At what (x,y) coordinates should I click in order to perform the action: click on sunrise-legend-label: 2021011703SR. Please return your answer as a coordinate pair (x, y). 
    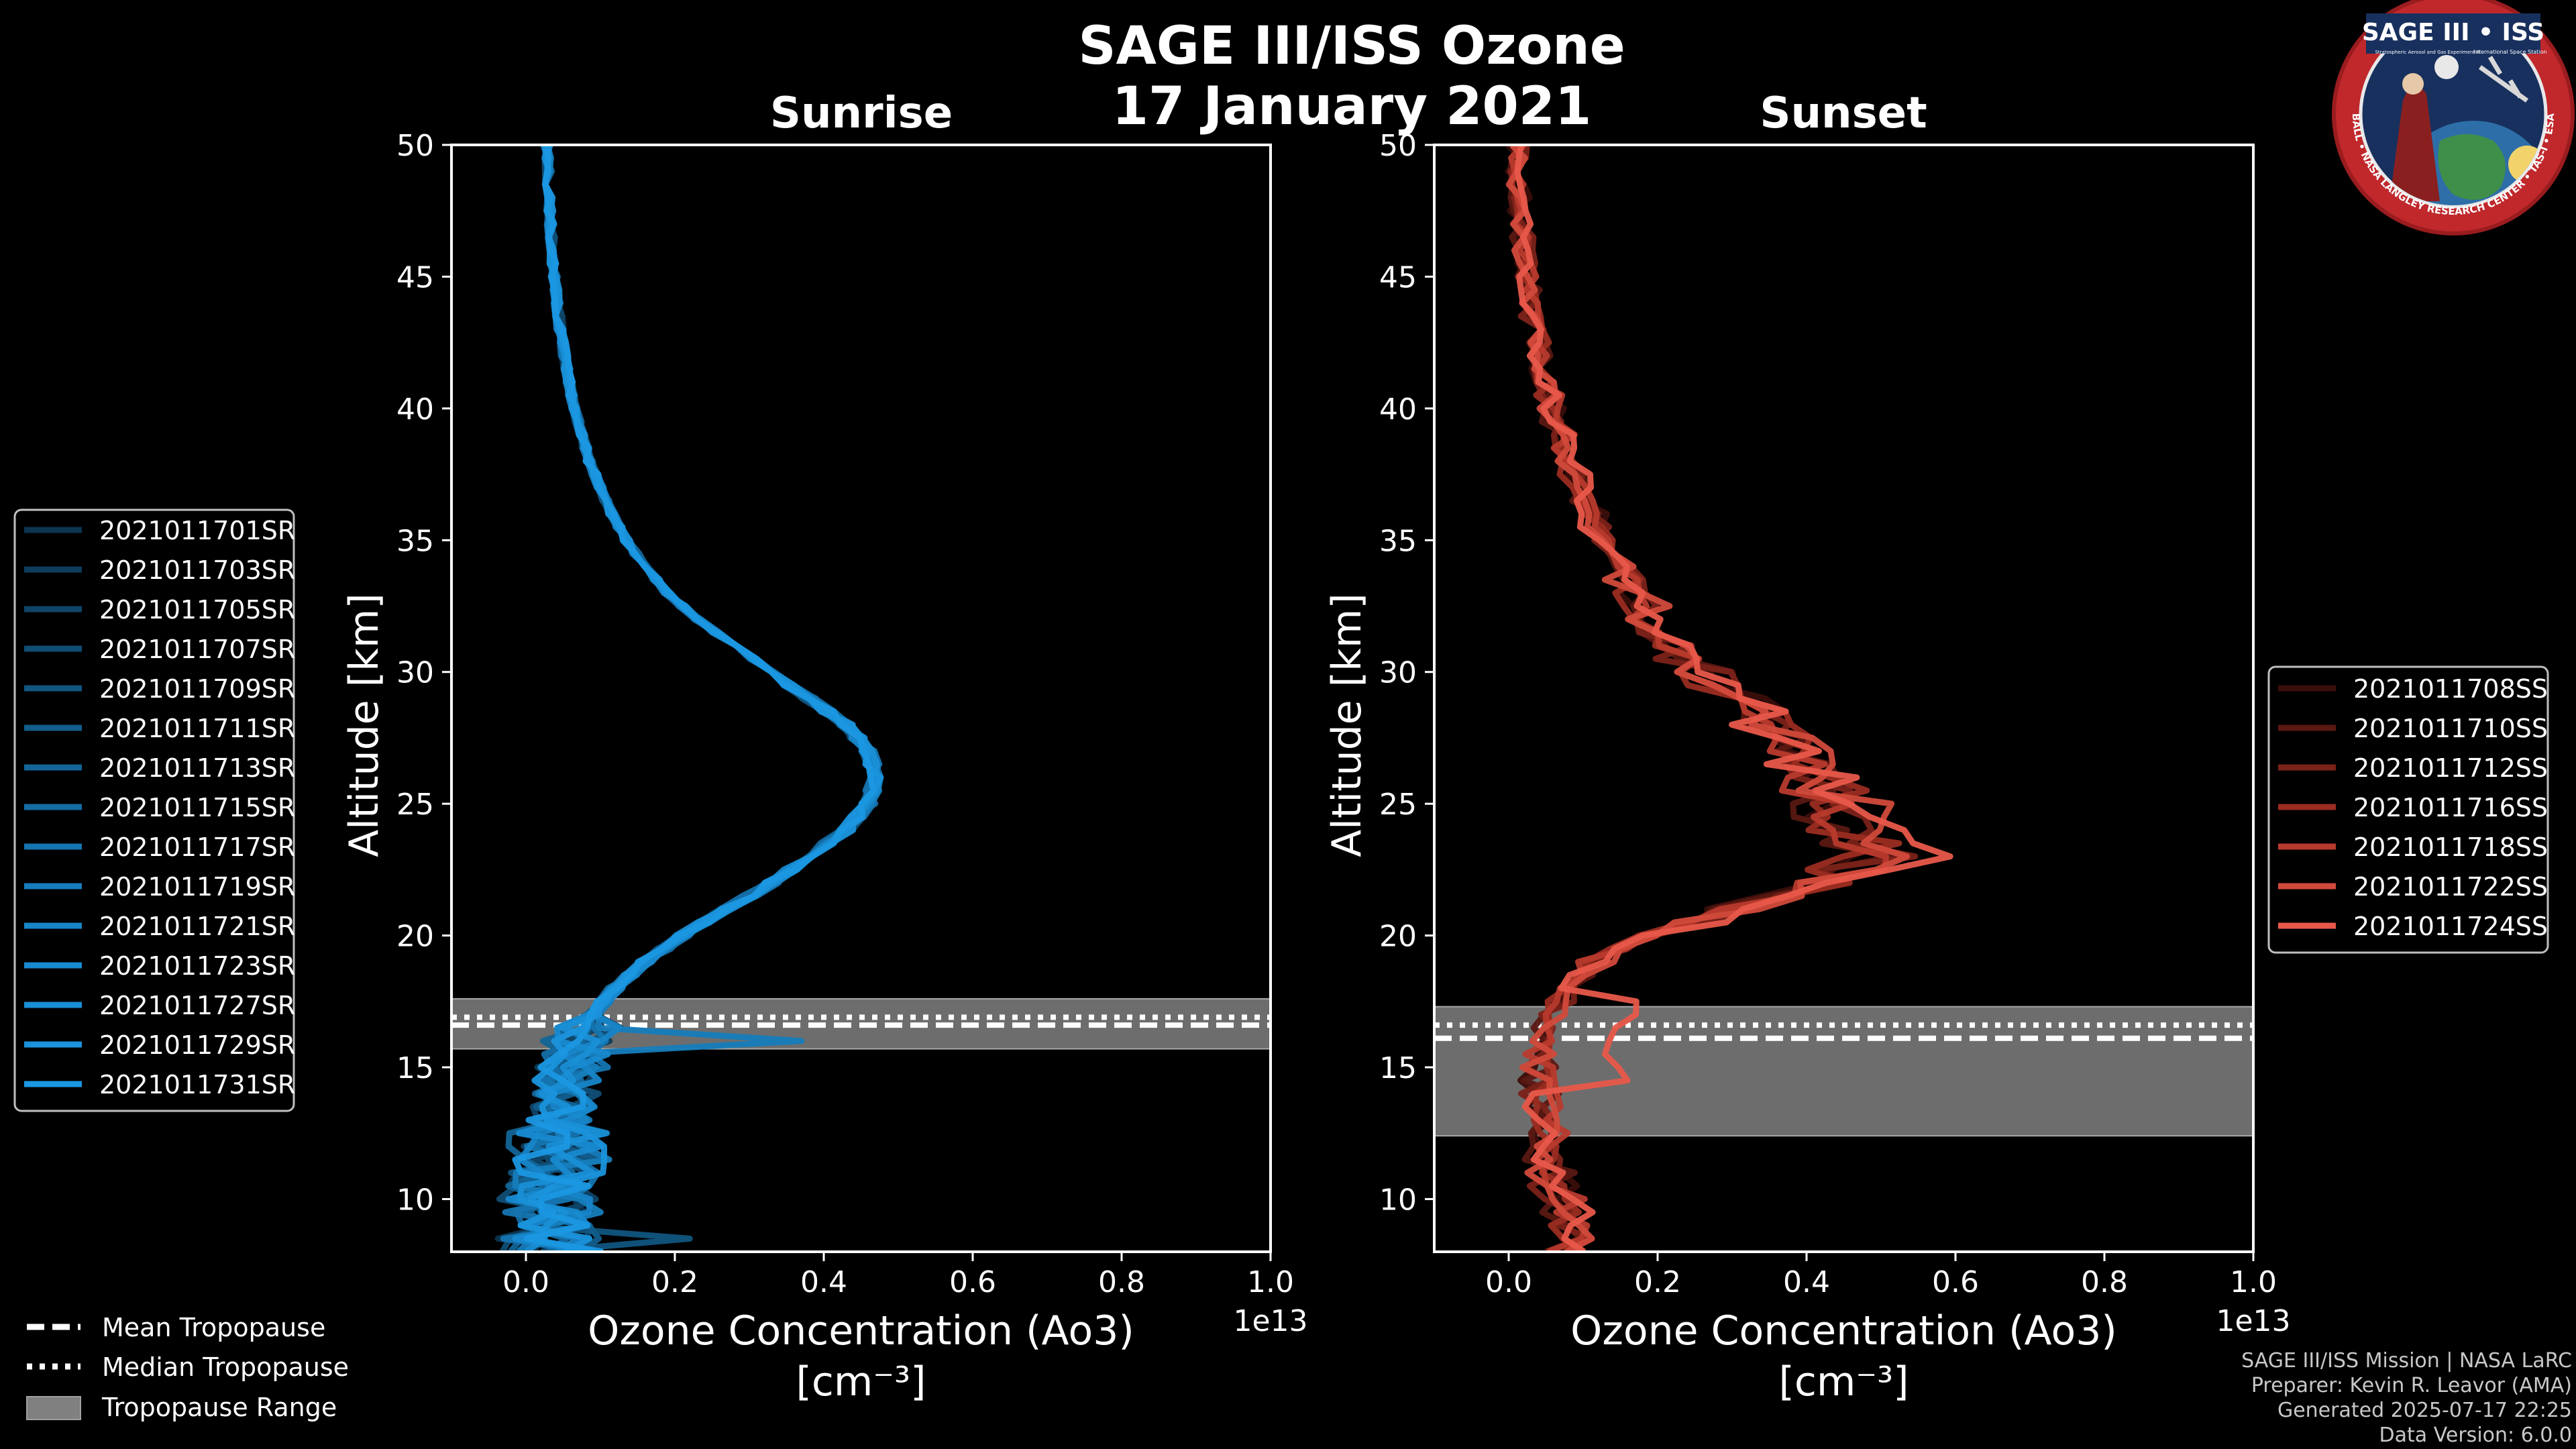
    Looking at the image, I should click on (197, 570).